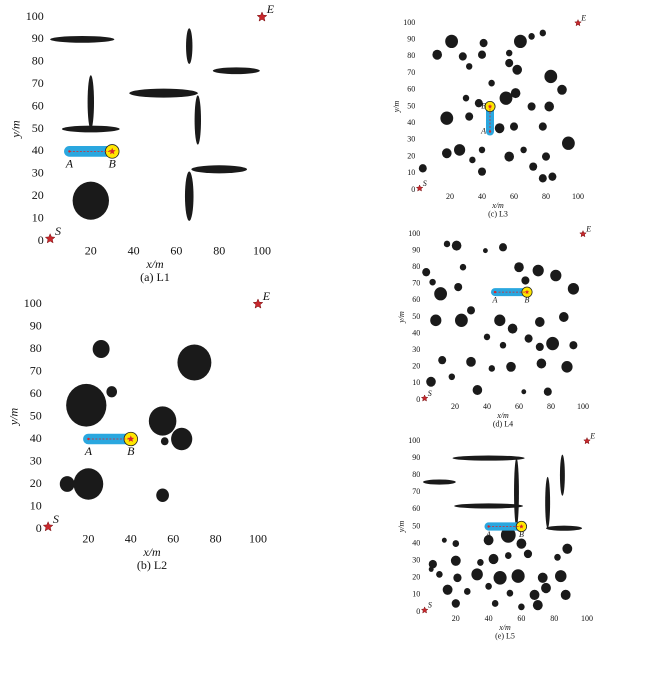 This screenshot has width=659, height=679. I want to click on y-tick-label: 50, so click(36, 415).